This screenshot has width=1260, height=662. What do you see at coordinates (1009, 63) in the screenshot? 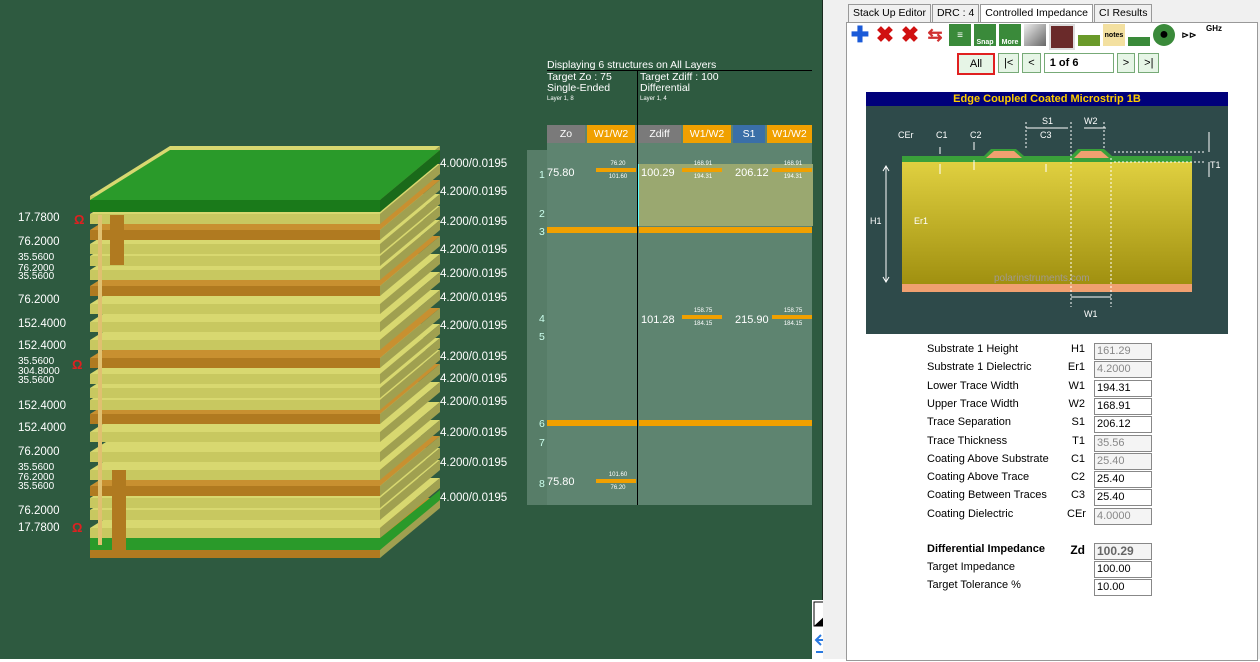
I see `first-button: |<` at bounding box center [1009, 63].